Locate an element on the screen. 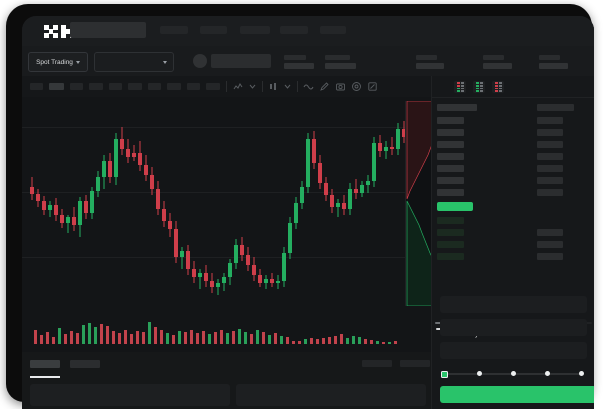  fullscreen-icon is located at coordinates (372, 86).